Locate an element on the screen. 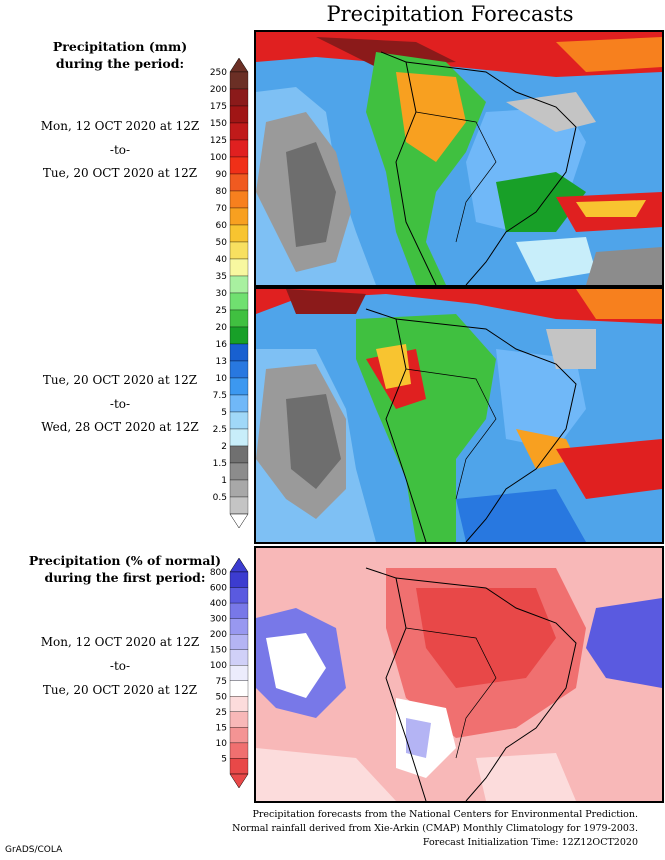 This screenshot has width=665, height=860. pct-tick-label: 300 is located at coordinates (218, 620).